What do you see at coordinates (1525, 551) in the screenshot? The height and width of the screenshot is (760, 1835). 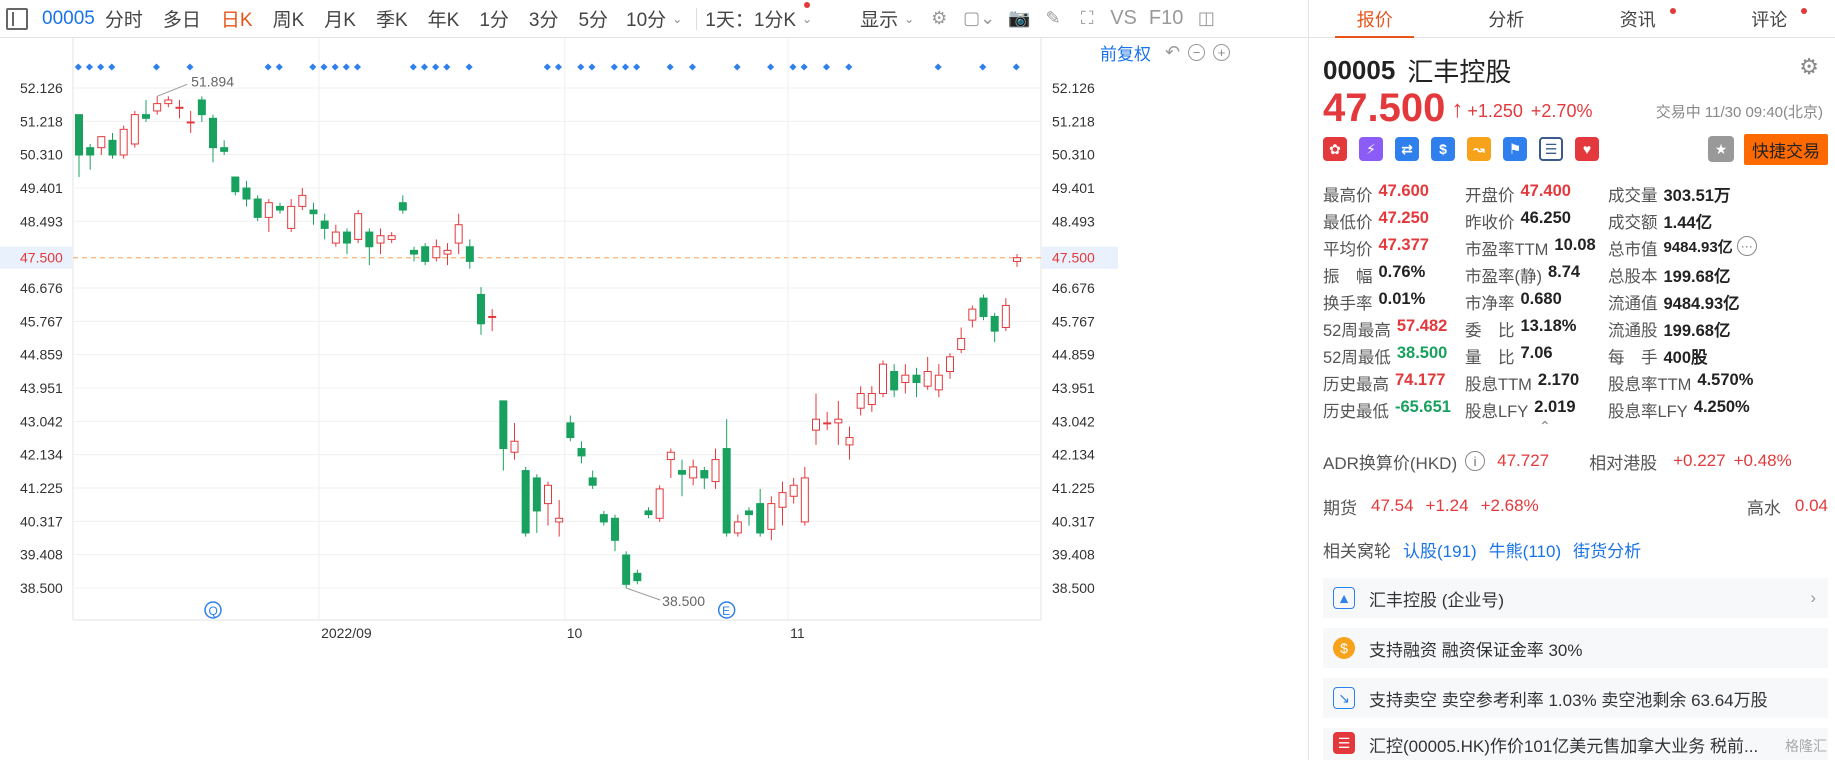 I see `cbbc-link: 牛熊(110)` at bounding box center [1525, 551].